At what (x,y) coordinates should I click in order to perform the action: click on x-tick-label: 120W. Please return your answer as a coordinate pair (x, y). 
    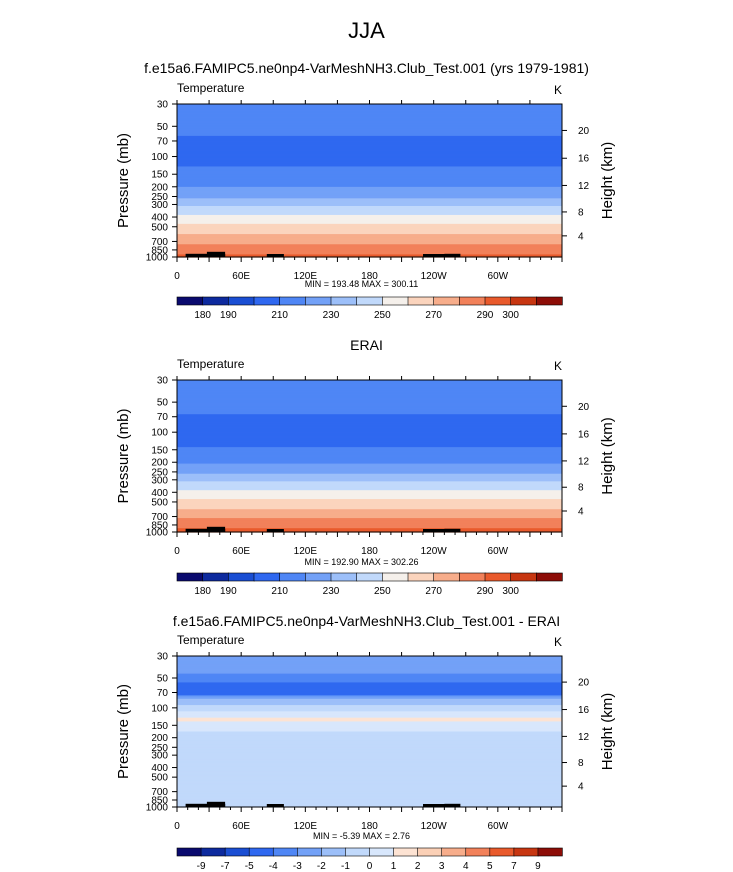
    Looking at the image, I should click on (434, 551).